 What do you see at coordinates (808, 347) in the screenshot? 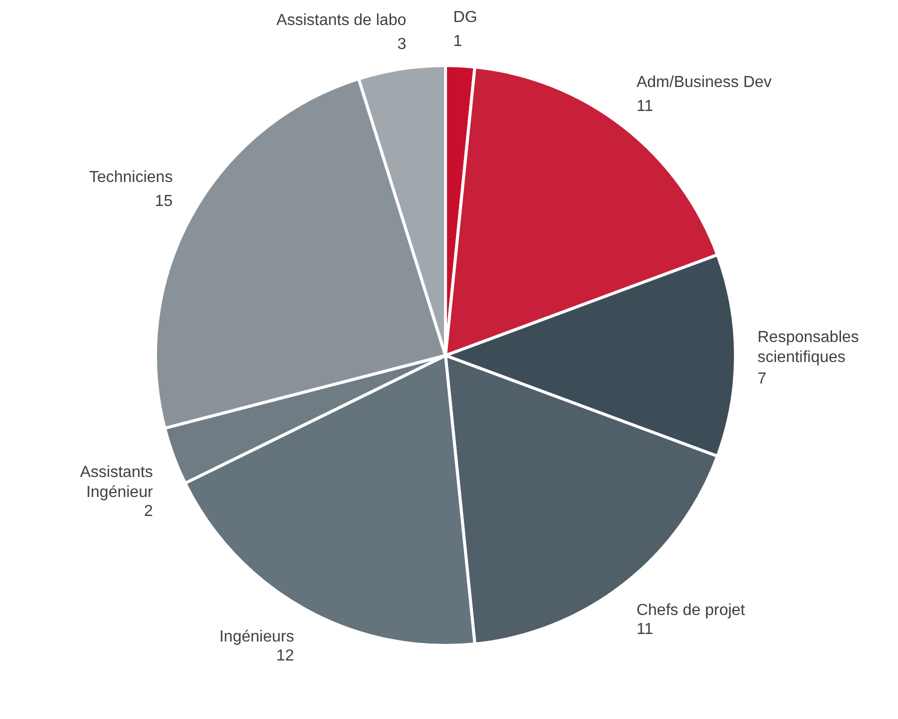
I see `slice-label: Responsables scientifiques` at bounding box center [808, 347].